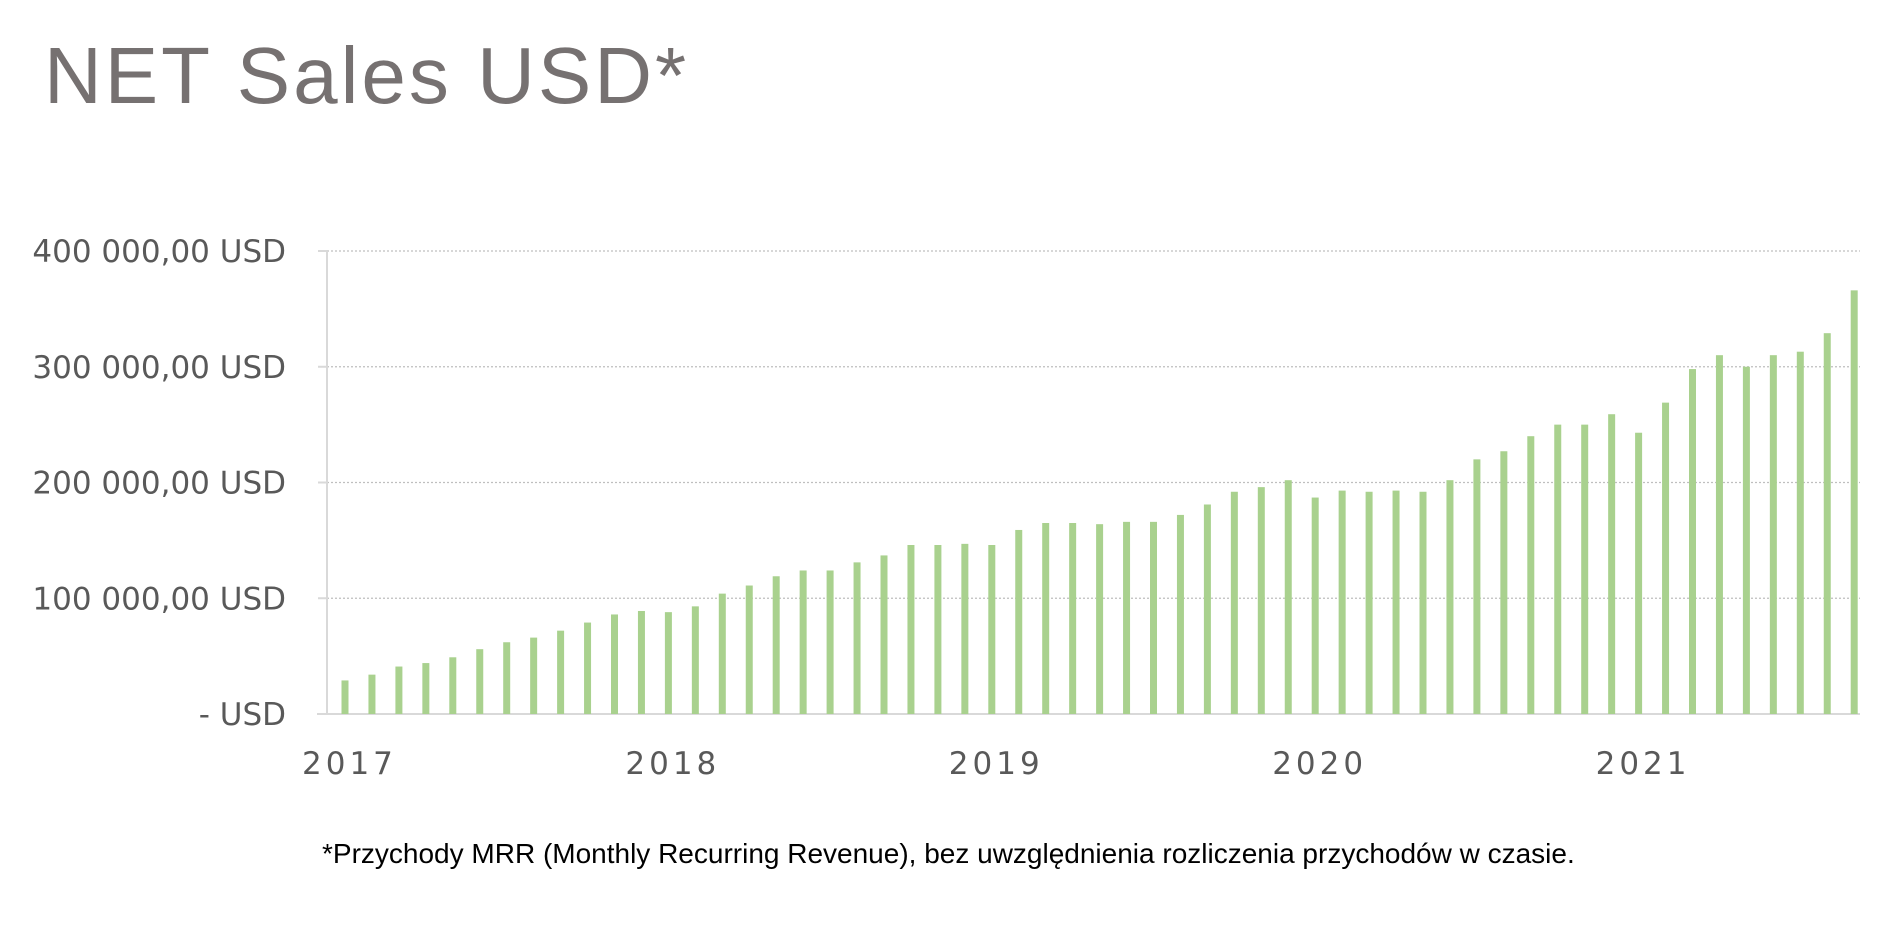 Image resolution: width=1904 pixels, height=939 pixels. I want to click on x-tick-label: 2021, so click(1643, 764).